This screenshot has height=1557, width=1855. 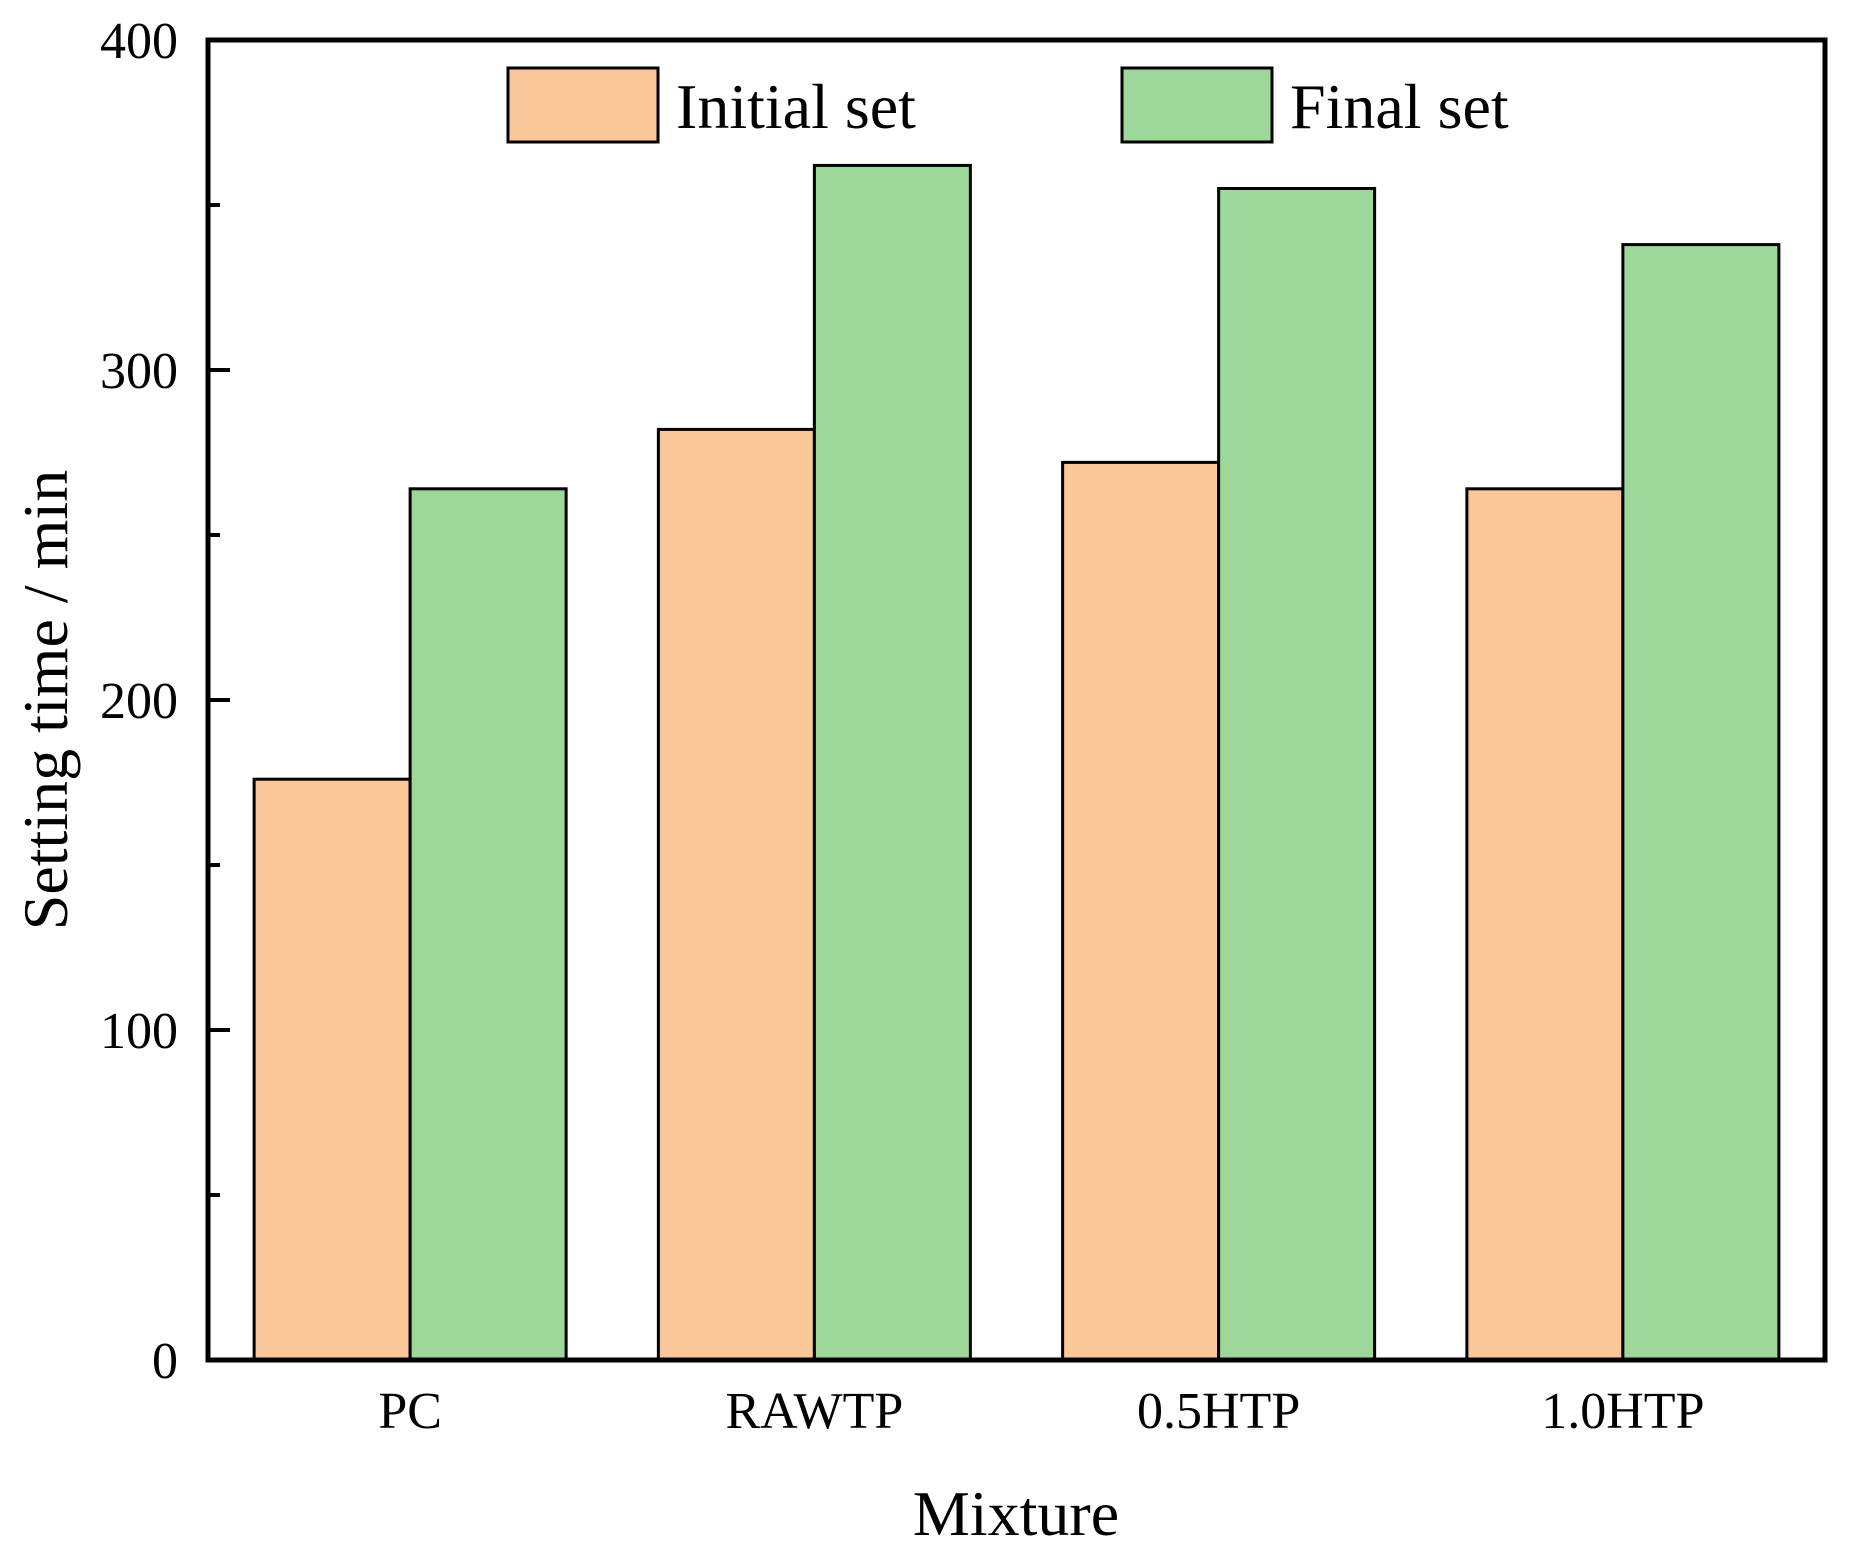 I want to click on x-tick-label-rawtp: RAWTP, so click(x=814, y=1411).